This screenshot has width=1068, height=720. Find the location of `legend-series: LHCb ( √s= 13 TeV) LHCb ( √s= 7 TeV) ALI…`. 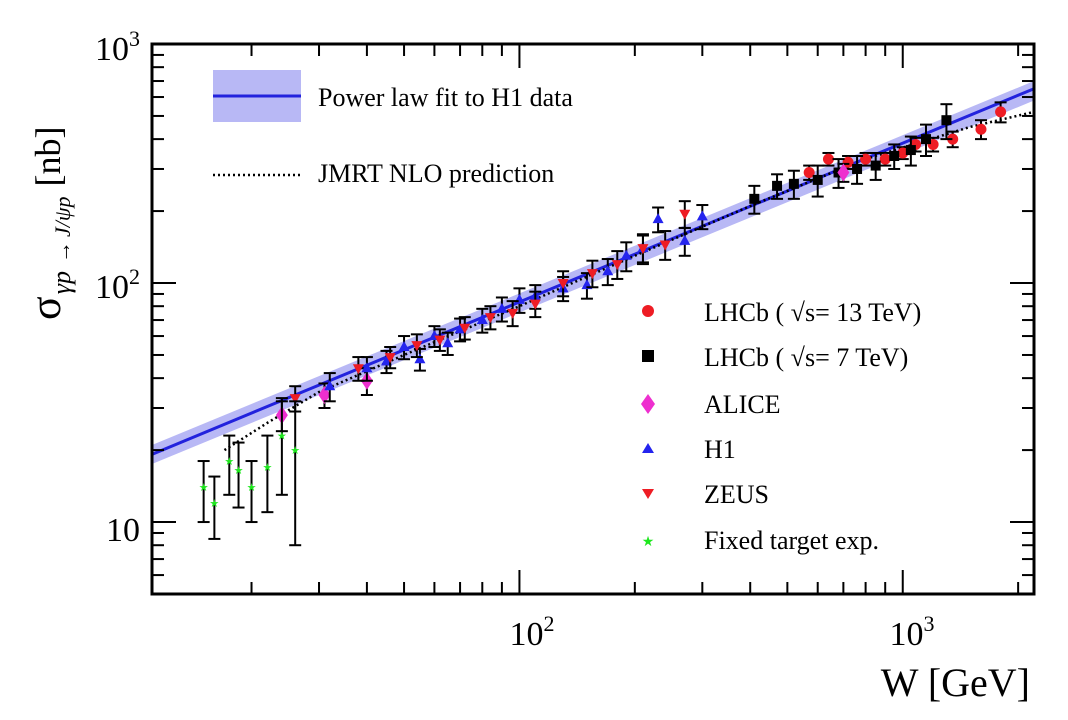

legend-series: LHCb ( √s= 13 TeV) LHCb ( √s= 7 TeV) ALI… is located at coordinates (781, 426).